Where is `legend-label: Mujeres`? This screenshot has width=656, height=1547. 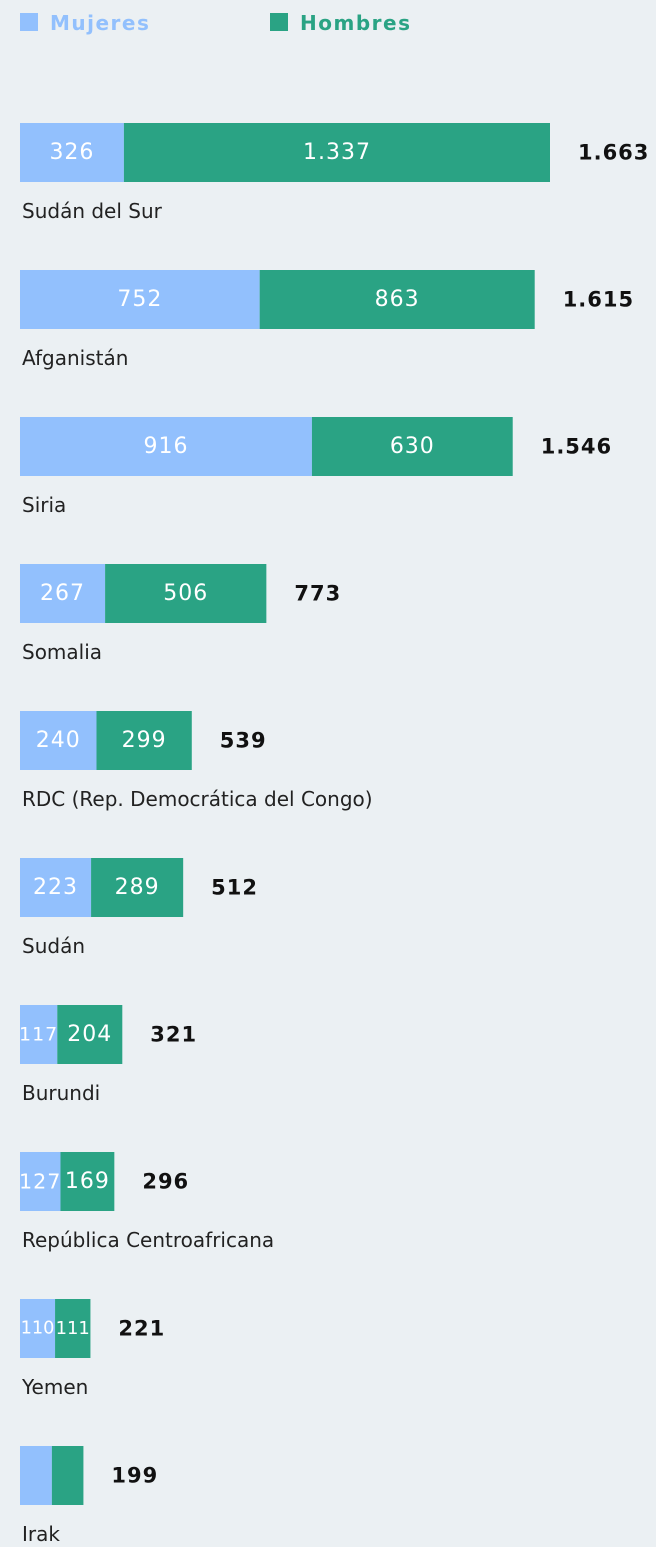 legend-label: Mujeres is located at coordinates (100, 23).